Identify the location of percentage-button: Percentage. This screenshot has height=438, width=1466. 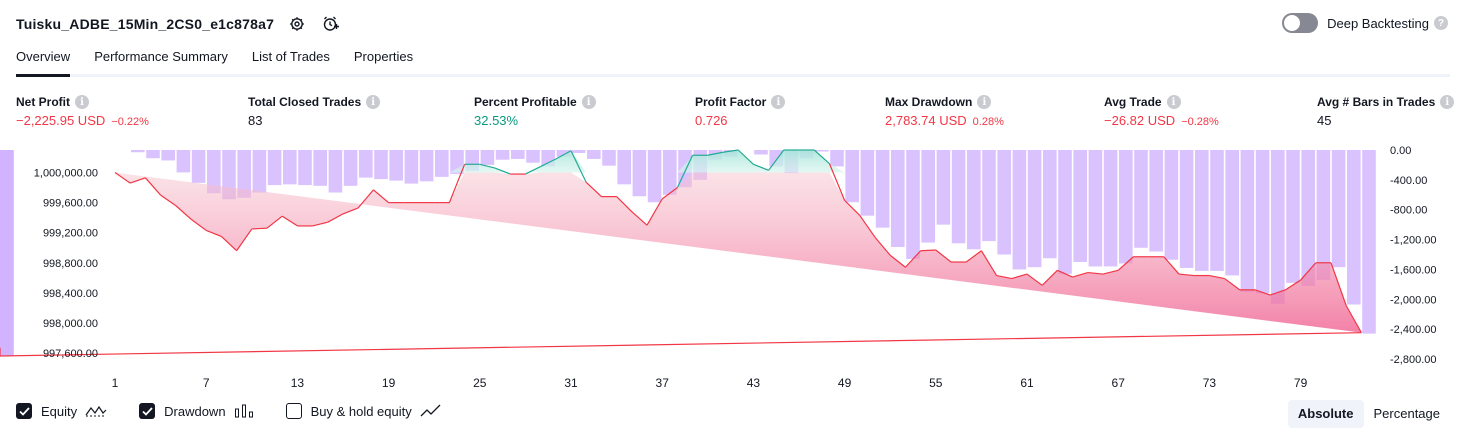
(1407, 414).